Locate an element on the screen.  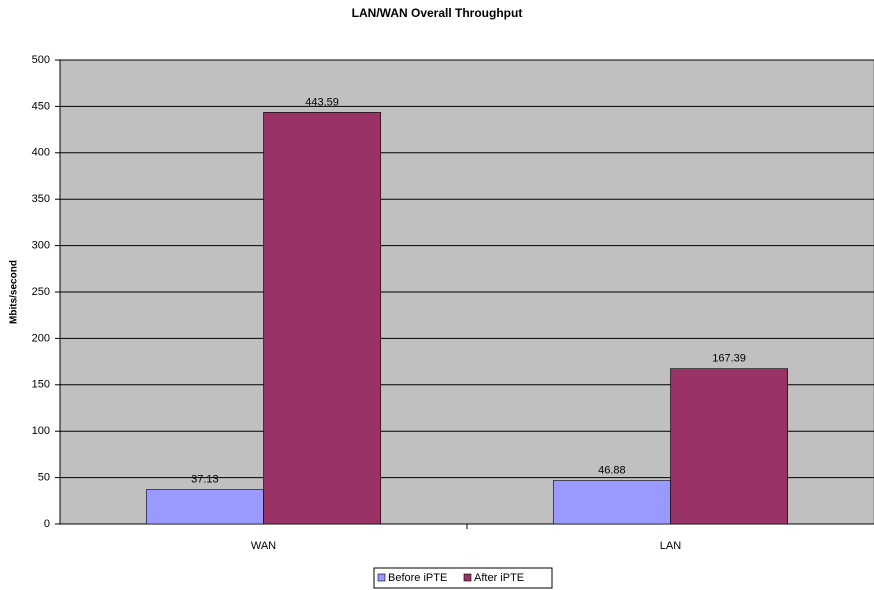
y-tick-label: 450 is located at coordinates (41, 106).